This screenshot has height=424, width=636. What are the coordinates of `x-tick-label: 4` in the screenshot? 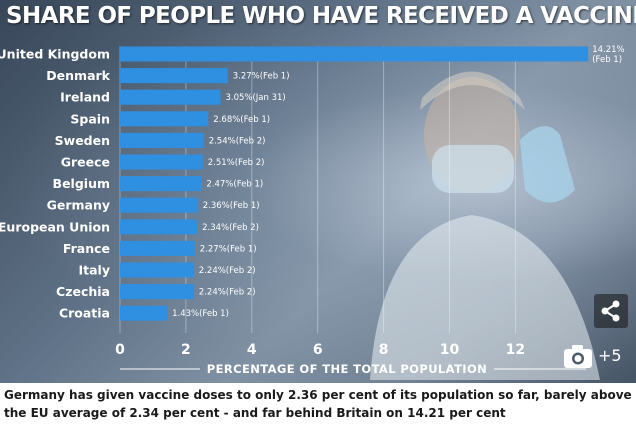 It's located at (252, 350).